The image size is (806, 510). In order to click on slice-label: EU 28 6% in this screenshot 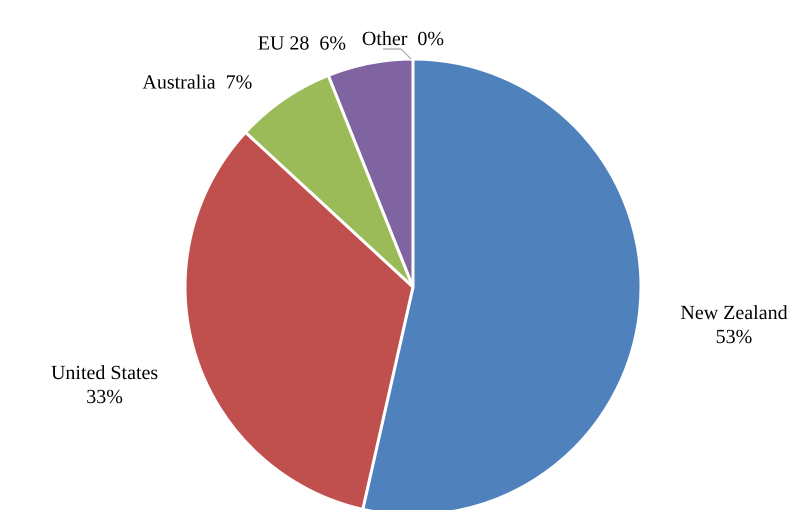, I will do `click(302, 43)`.